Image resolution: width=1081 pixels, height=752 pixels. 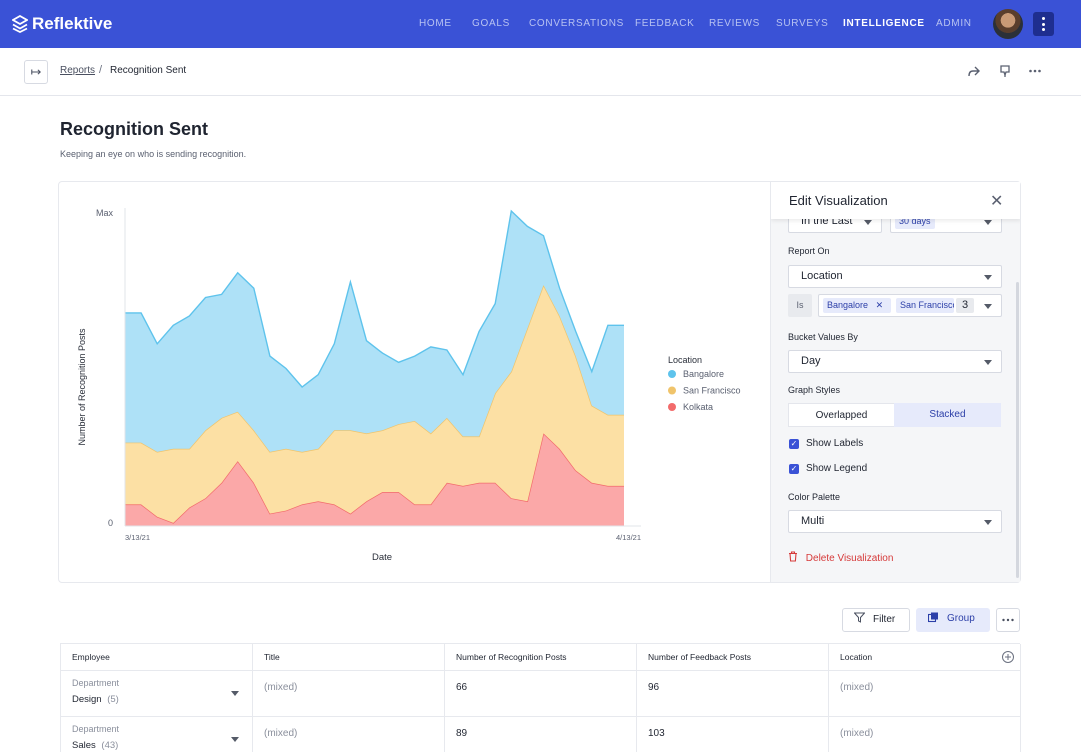 What do you see at coordinates (895, 361) in the screenshot?
I see `bucket-select: Day` at bounding box center [895, 361].